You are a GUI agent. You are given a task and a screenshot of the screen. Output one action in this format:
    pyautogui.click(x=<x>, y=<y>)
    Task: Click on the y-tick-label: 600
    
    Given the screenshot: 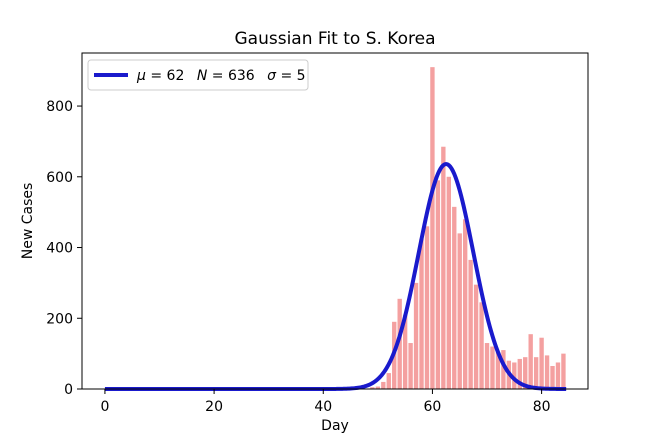 What is the action you would take?
    pyautogui.click(x=59, y=178)
    